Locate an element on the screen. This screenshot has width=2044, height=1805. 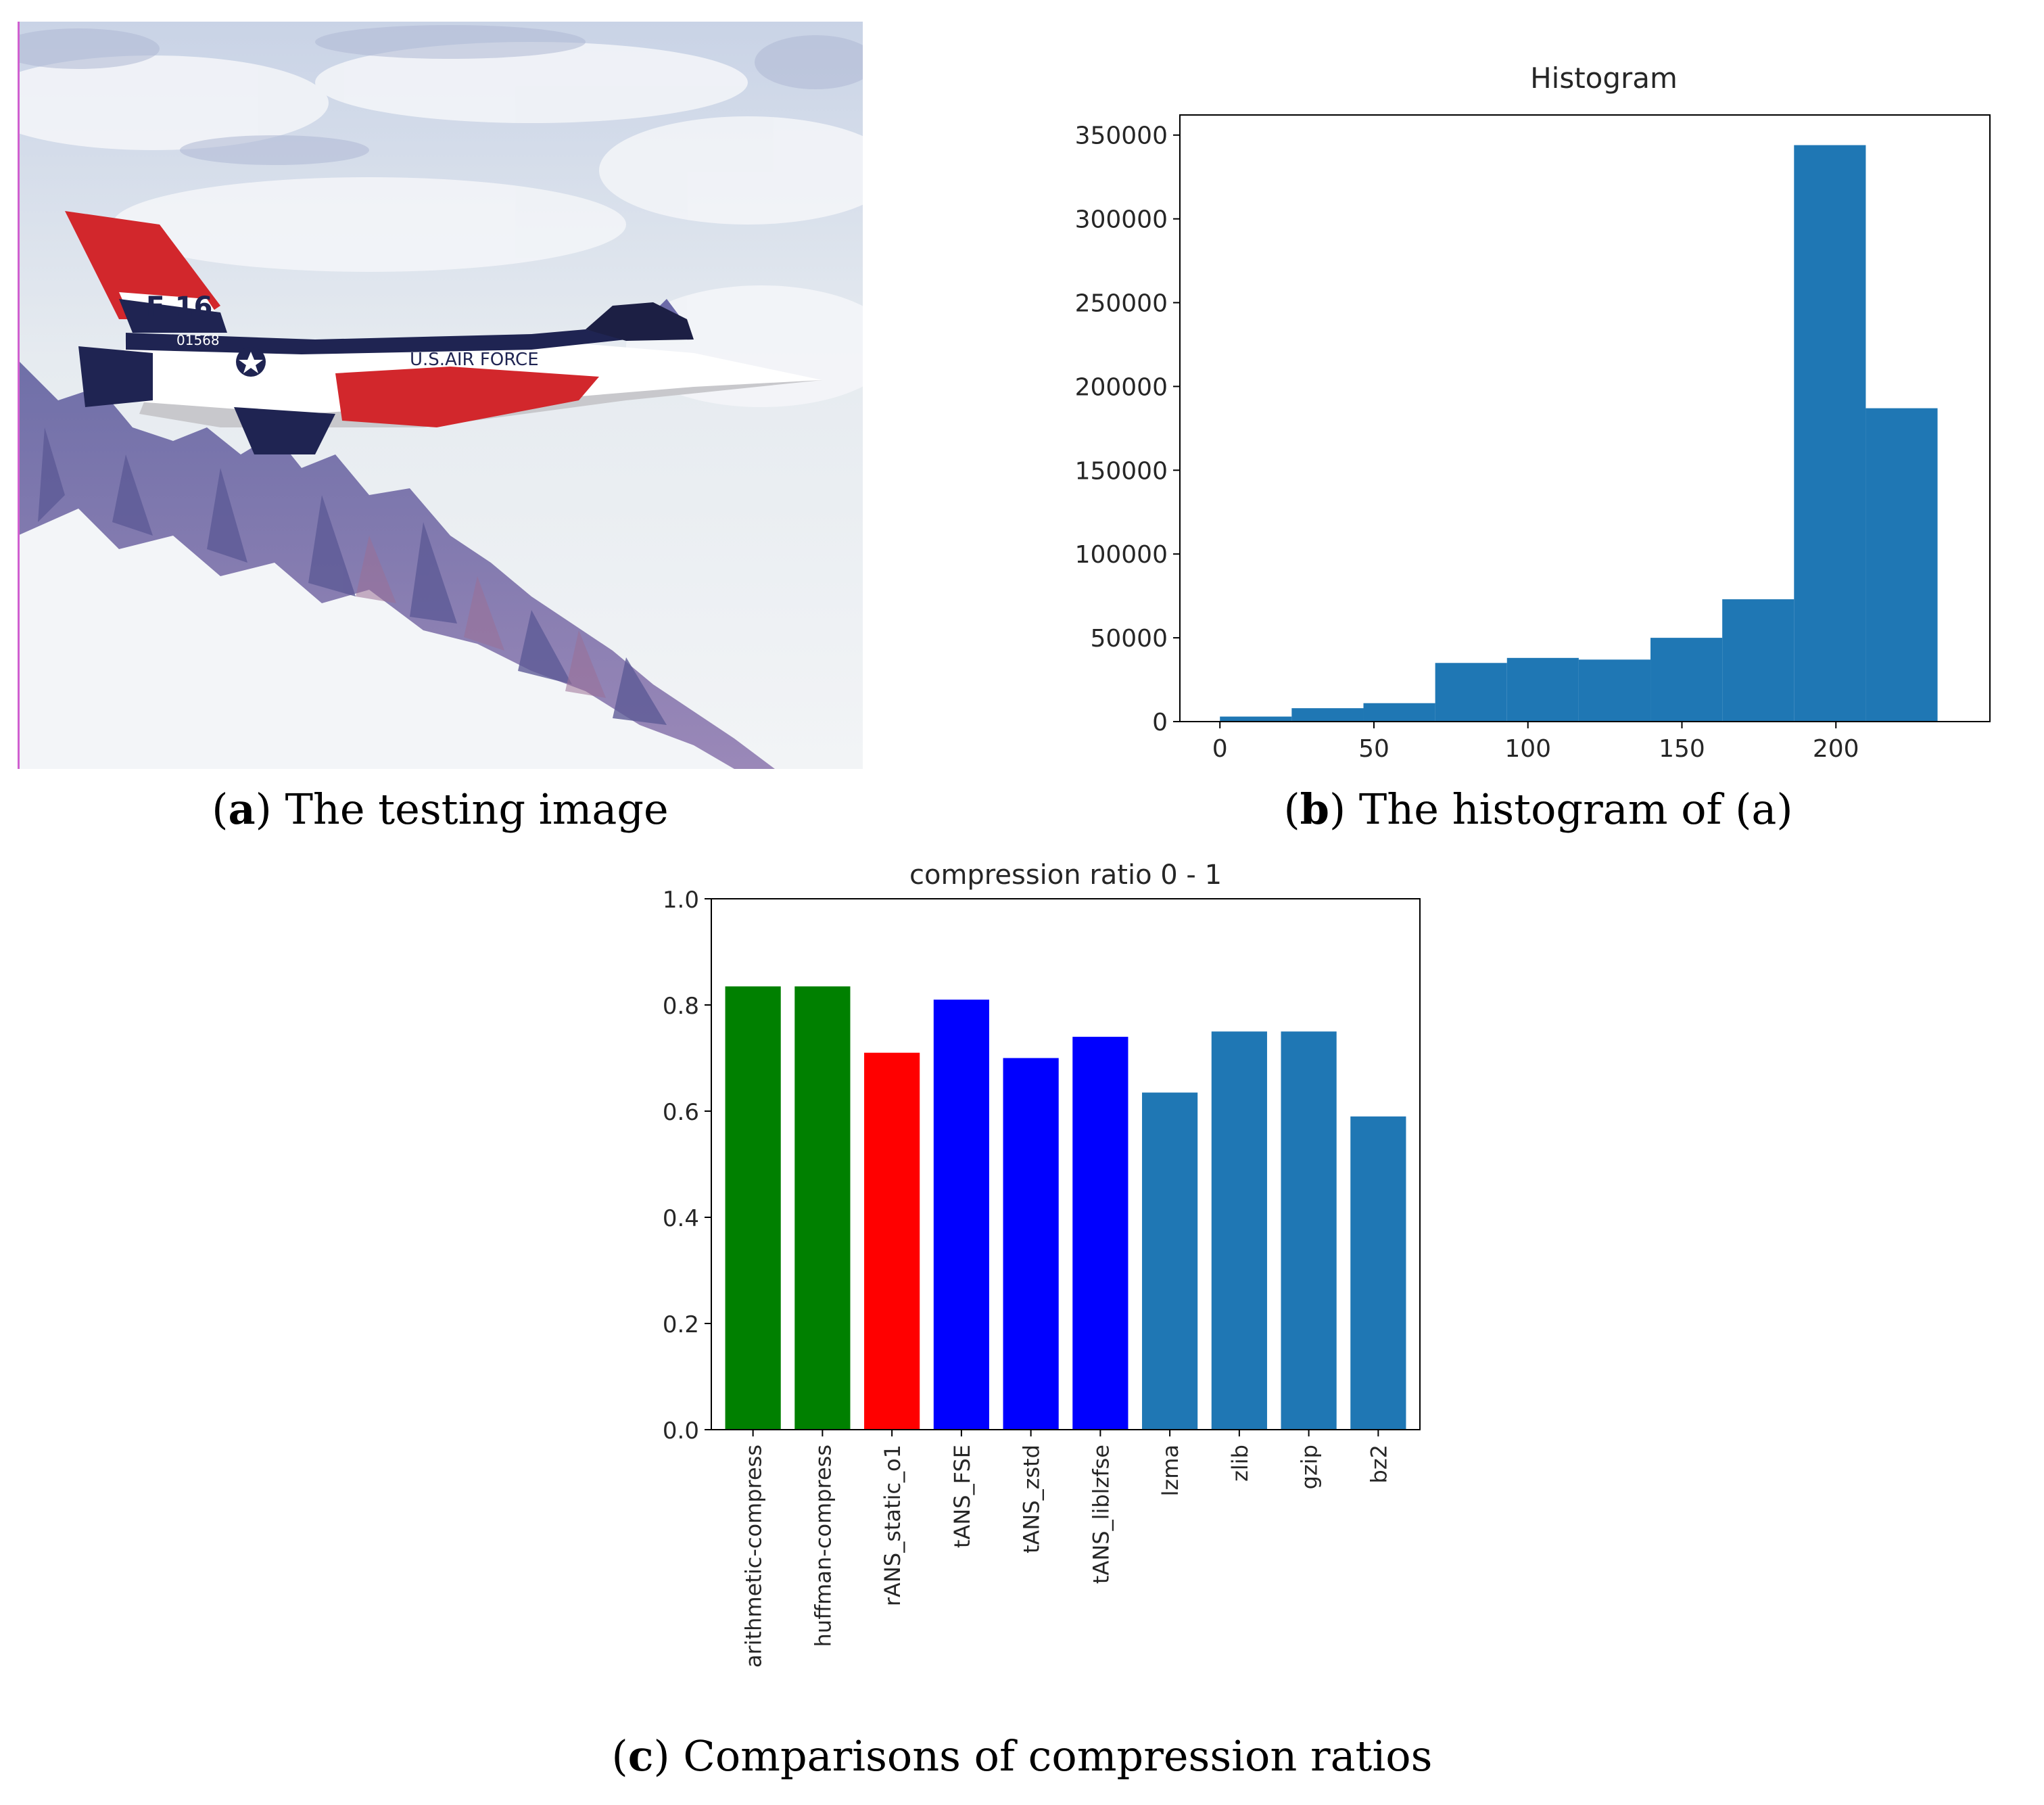
compression-ratio-x-tick-label: rANS_static_o1 is located at coordinates (892, 1525).